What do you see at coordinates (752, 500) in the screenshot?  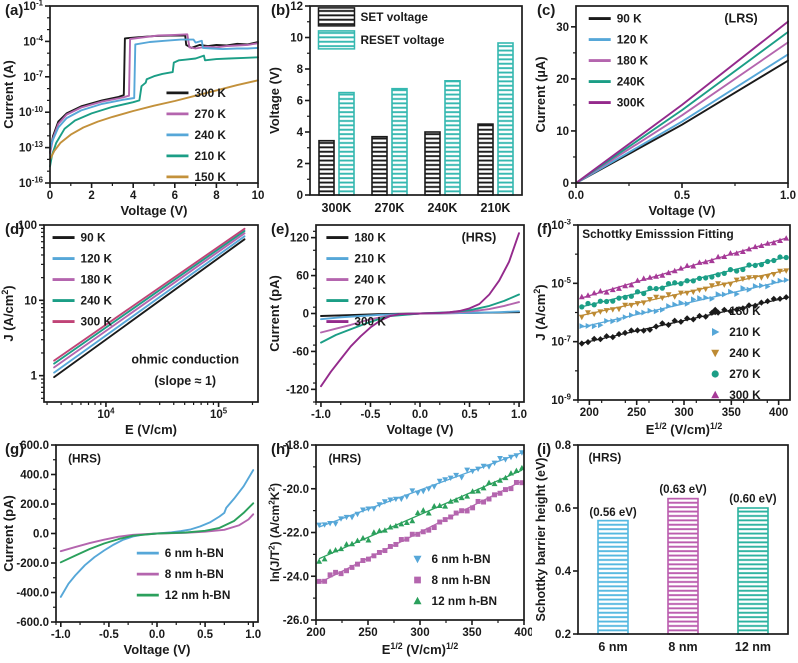 I see `svg-text: (0.60 eV)` at bounding box center [752, 500].